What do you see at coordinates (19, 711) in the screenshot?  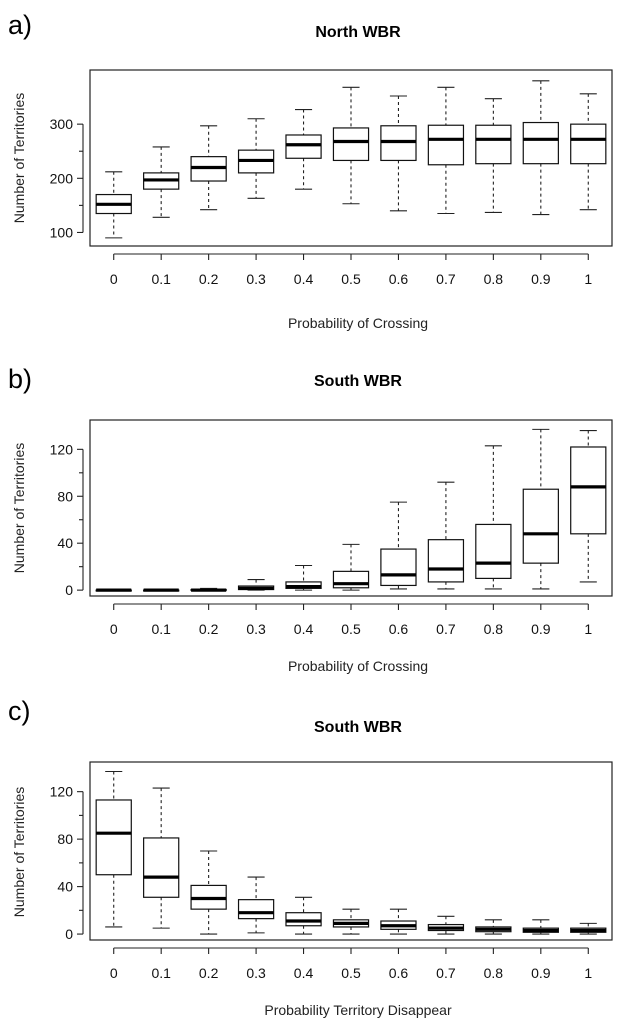 I see `panel-label: c)` at bounding box center [19, 711].